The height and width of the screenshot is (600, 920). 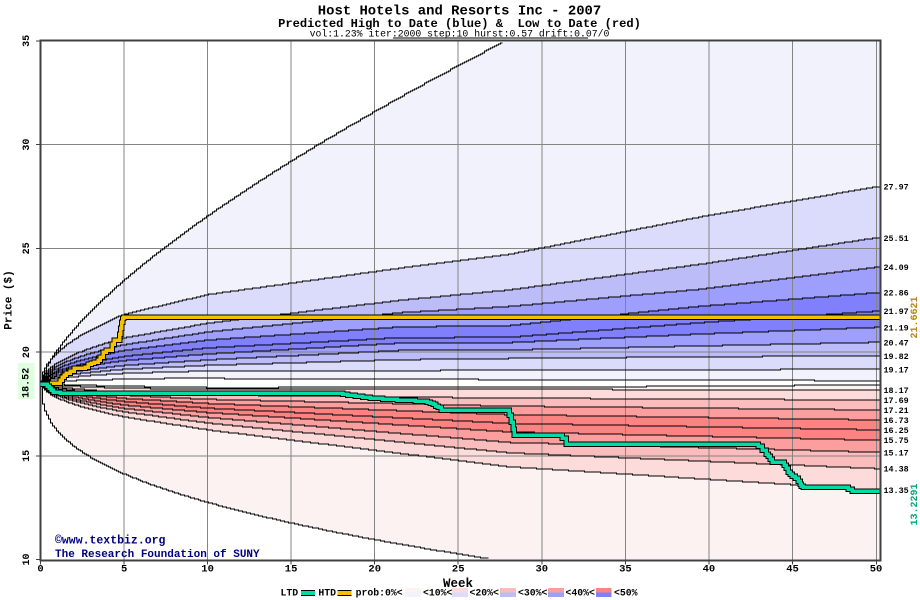 I want to click on svg-text: 40, so click(x=709, y=570).